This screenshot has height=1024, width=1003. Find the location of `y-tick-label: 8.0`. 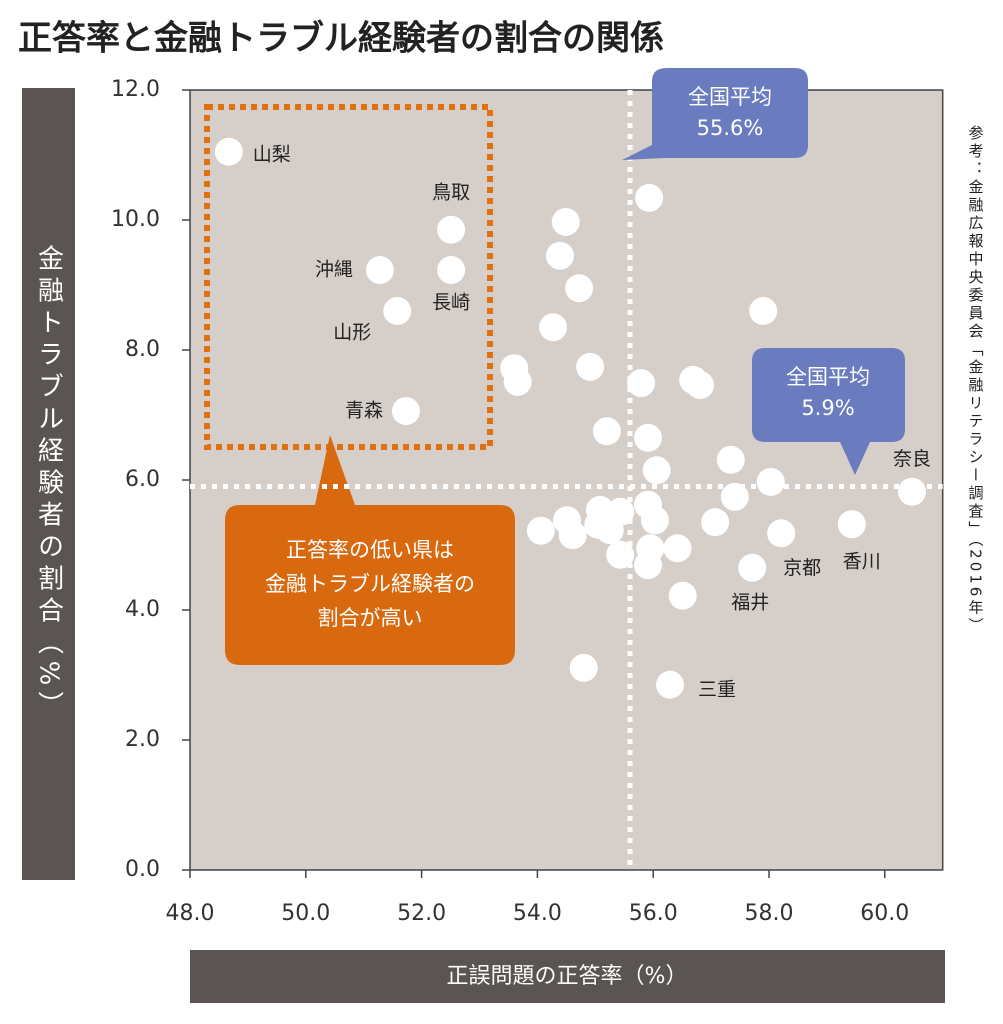

y-tick-label: 8.0 is located at coordinates (142, 349).